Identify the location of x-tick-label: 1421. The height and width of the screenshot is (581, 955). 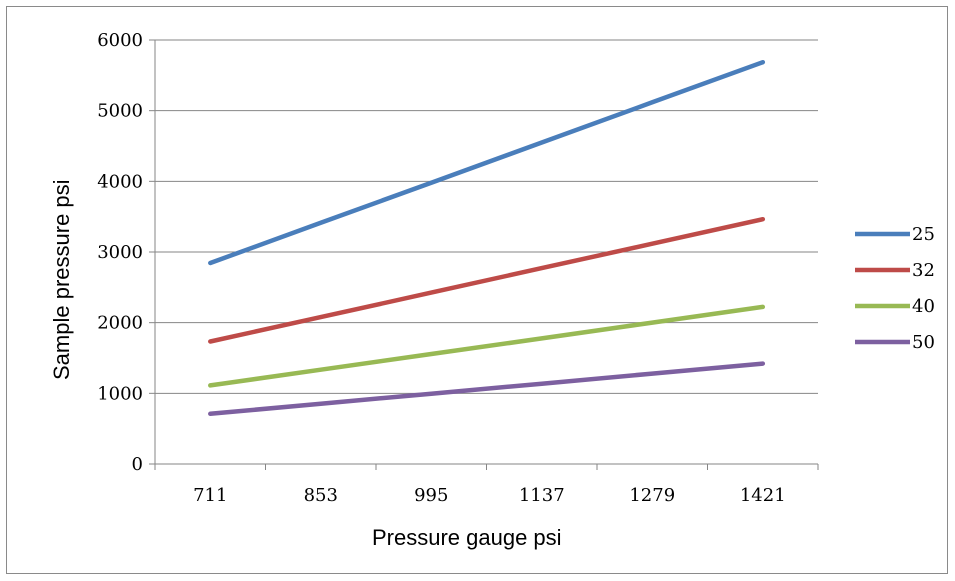
(763, 495).